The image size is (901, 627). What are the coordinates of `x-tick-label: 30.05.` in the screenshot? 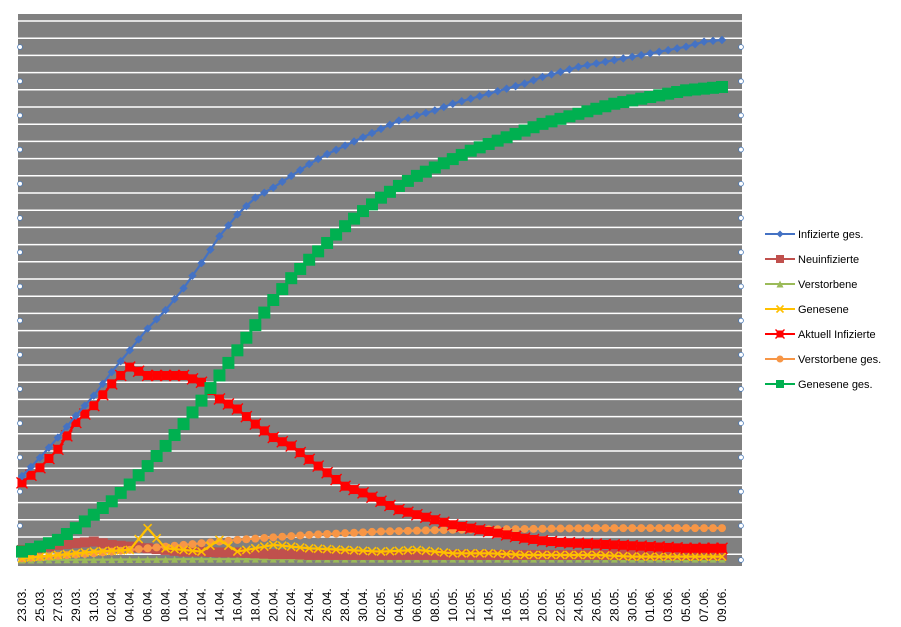 It's located at (632, 604).